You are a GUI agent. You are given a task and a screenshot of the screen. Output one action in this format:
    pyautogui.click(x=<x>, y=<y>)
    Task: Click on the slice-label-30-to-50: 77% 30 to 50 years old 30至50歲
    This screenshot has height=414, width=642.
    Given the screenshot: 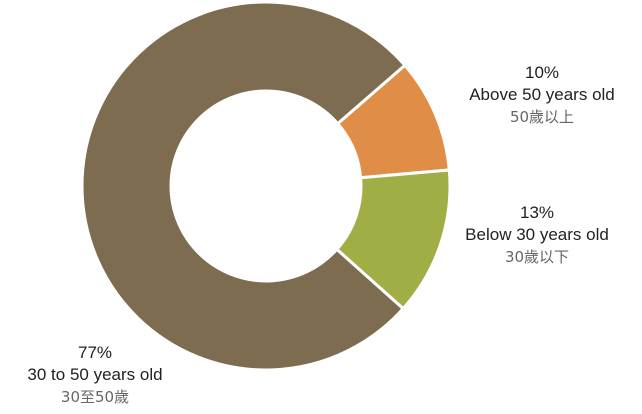 What is the action you would take?
    pyautogui.click(x=95, y=375)
    